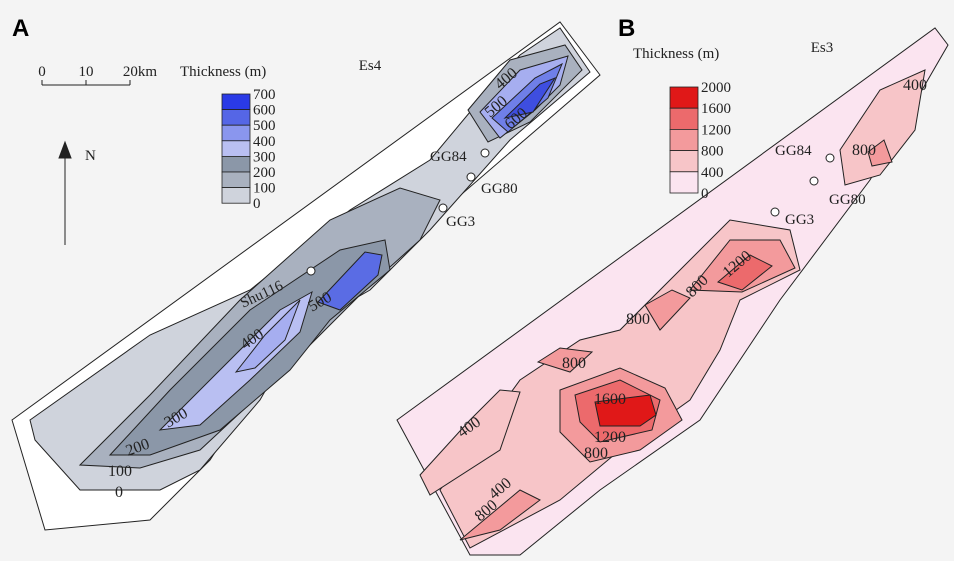 This screenshot has height=561, width=954. What do you see at coordinates (610, 399) in the screenshot?
I see `contour-label: 1600` at bounding box center [610, 399].